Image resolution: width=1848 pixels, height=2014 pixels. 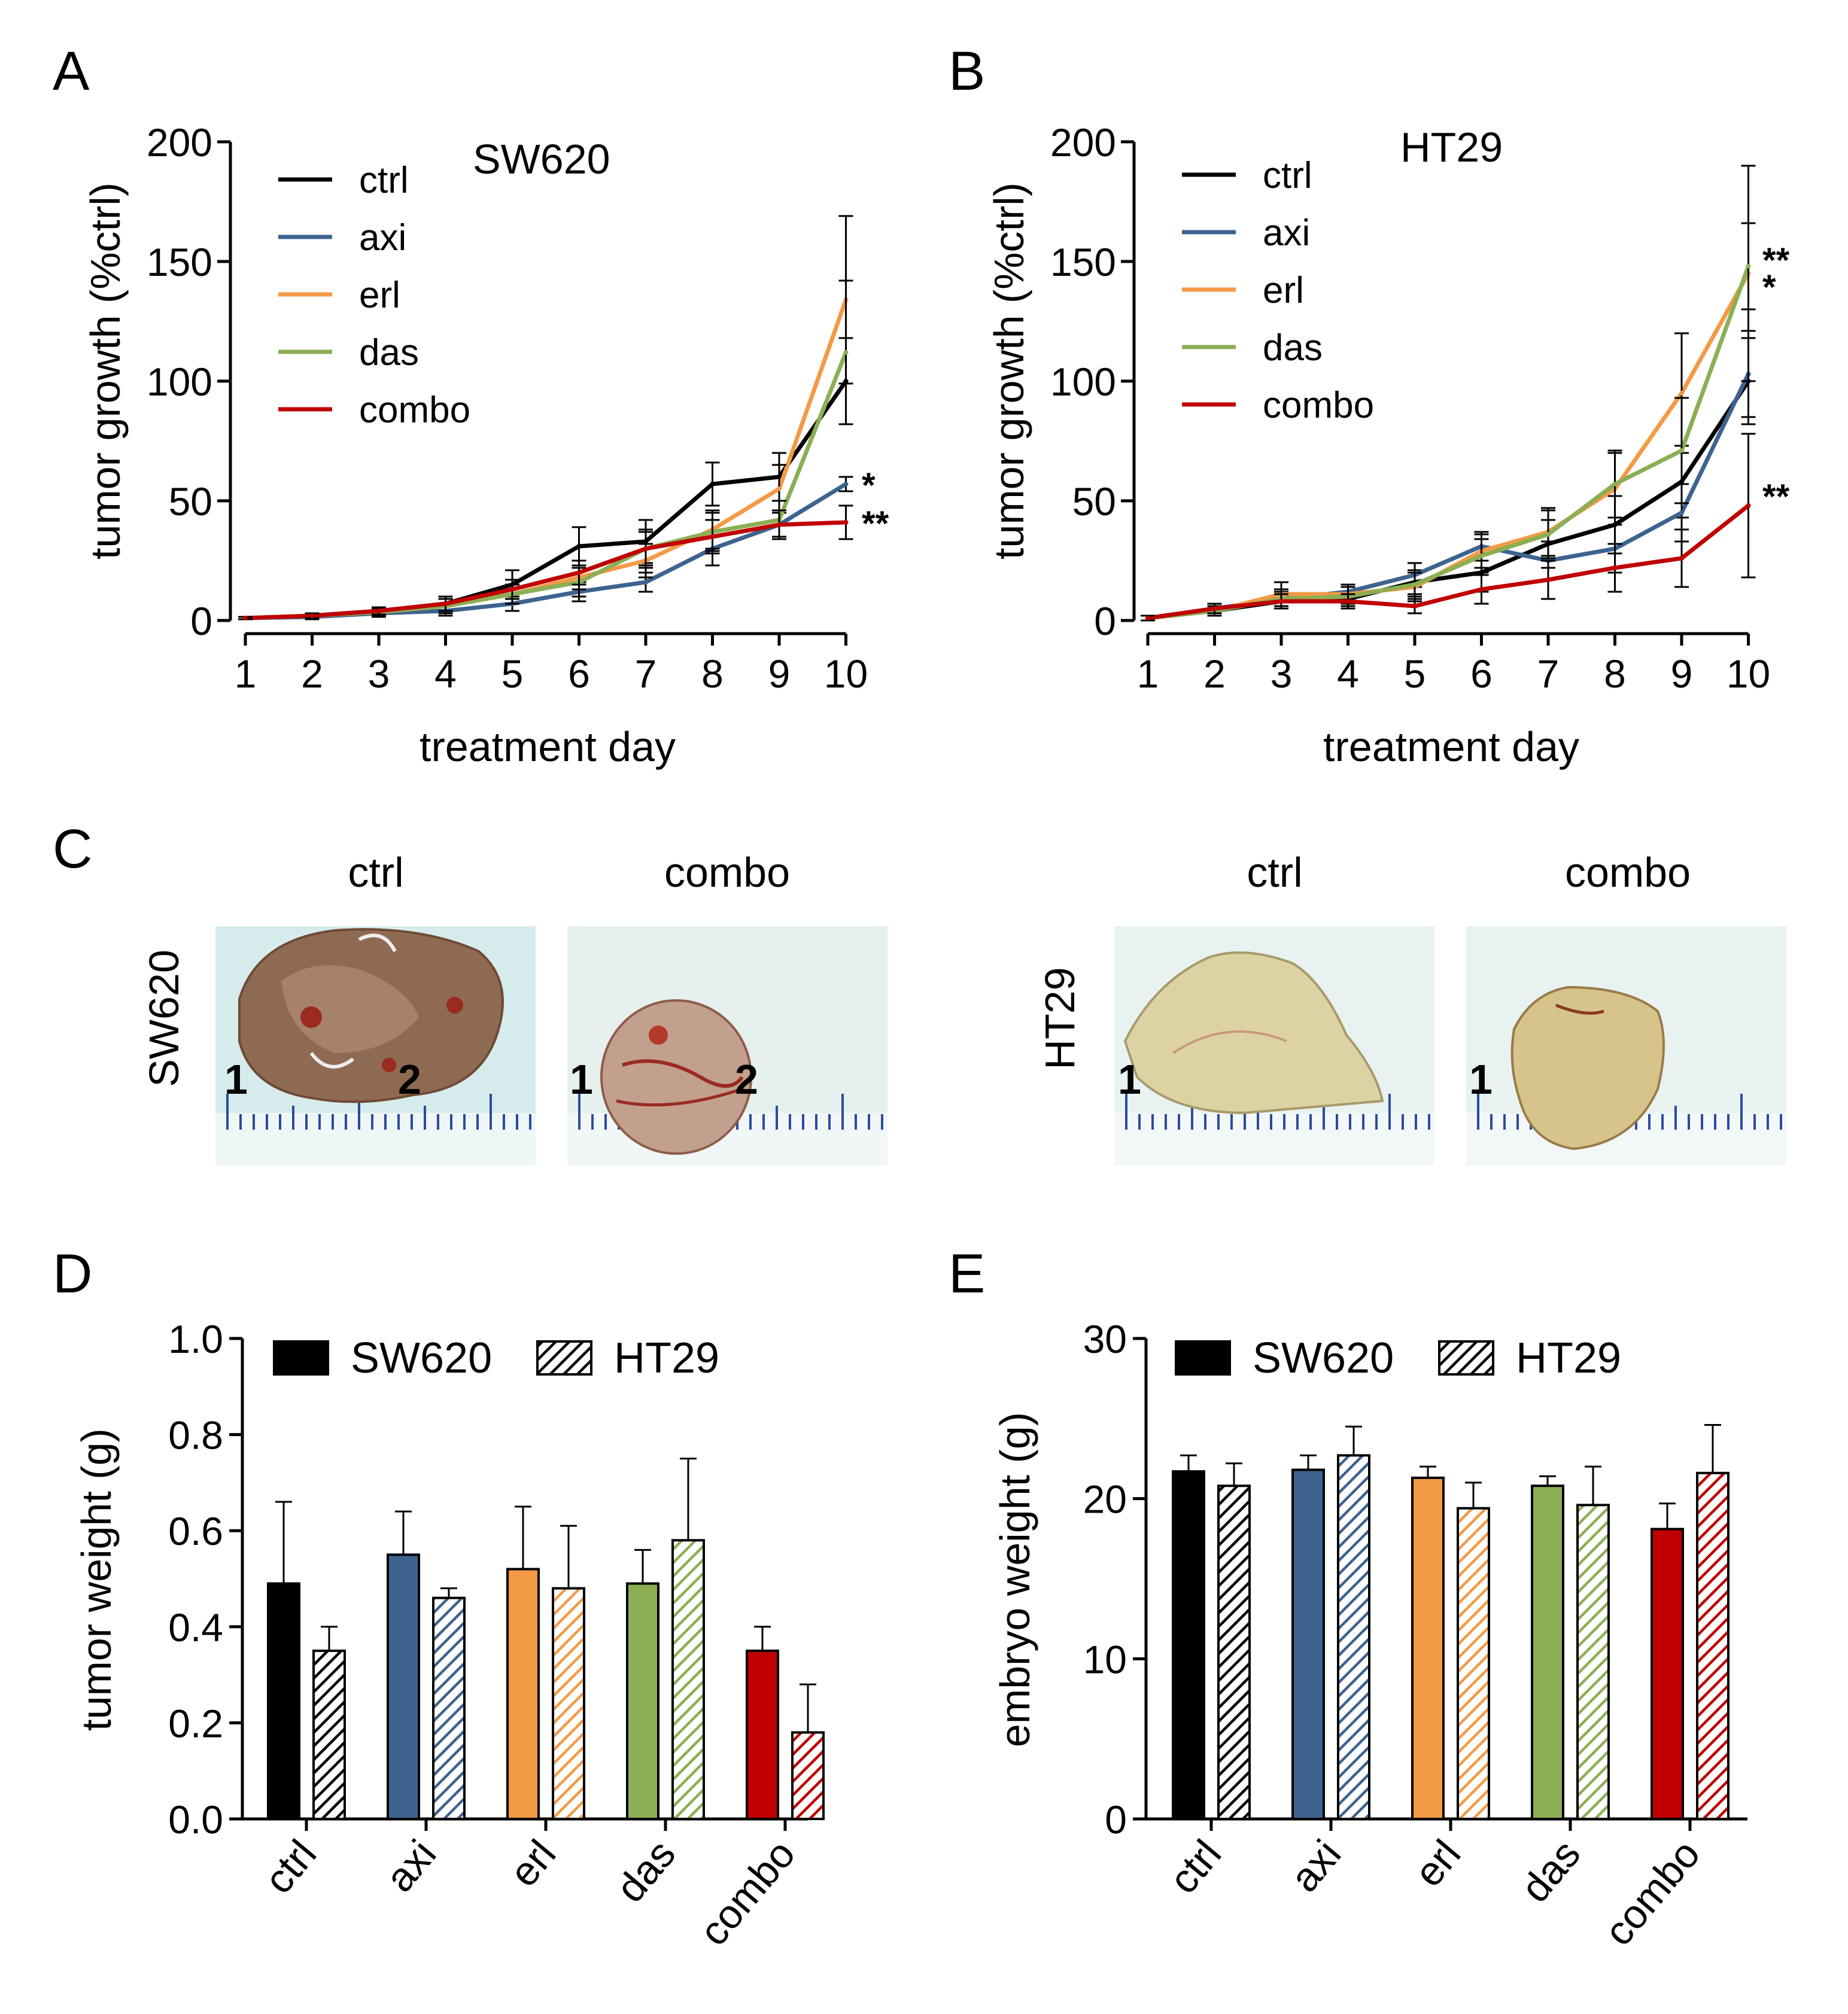 What do you see at coordinates (1293, 348) in the screenshot?
I see `legend-label-das: das` at bounding box center [1293, 348].